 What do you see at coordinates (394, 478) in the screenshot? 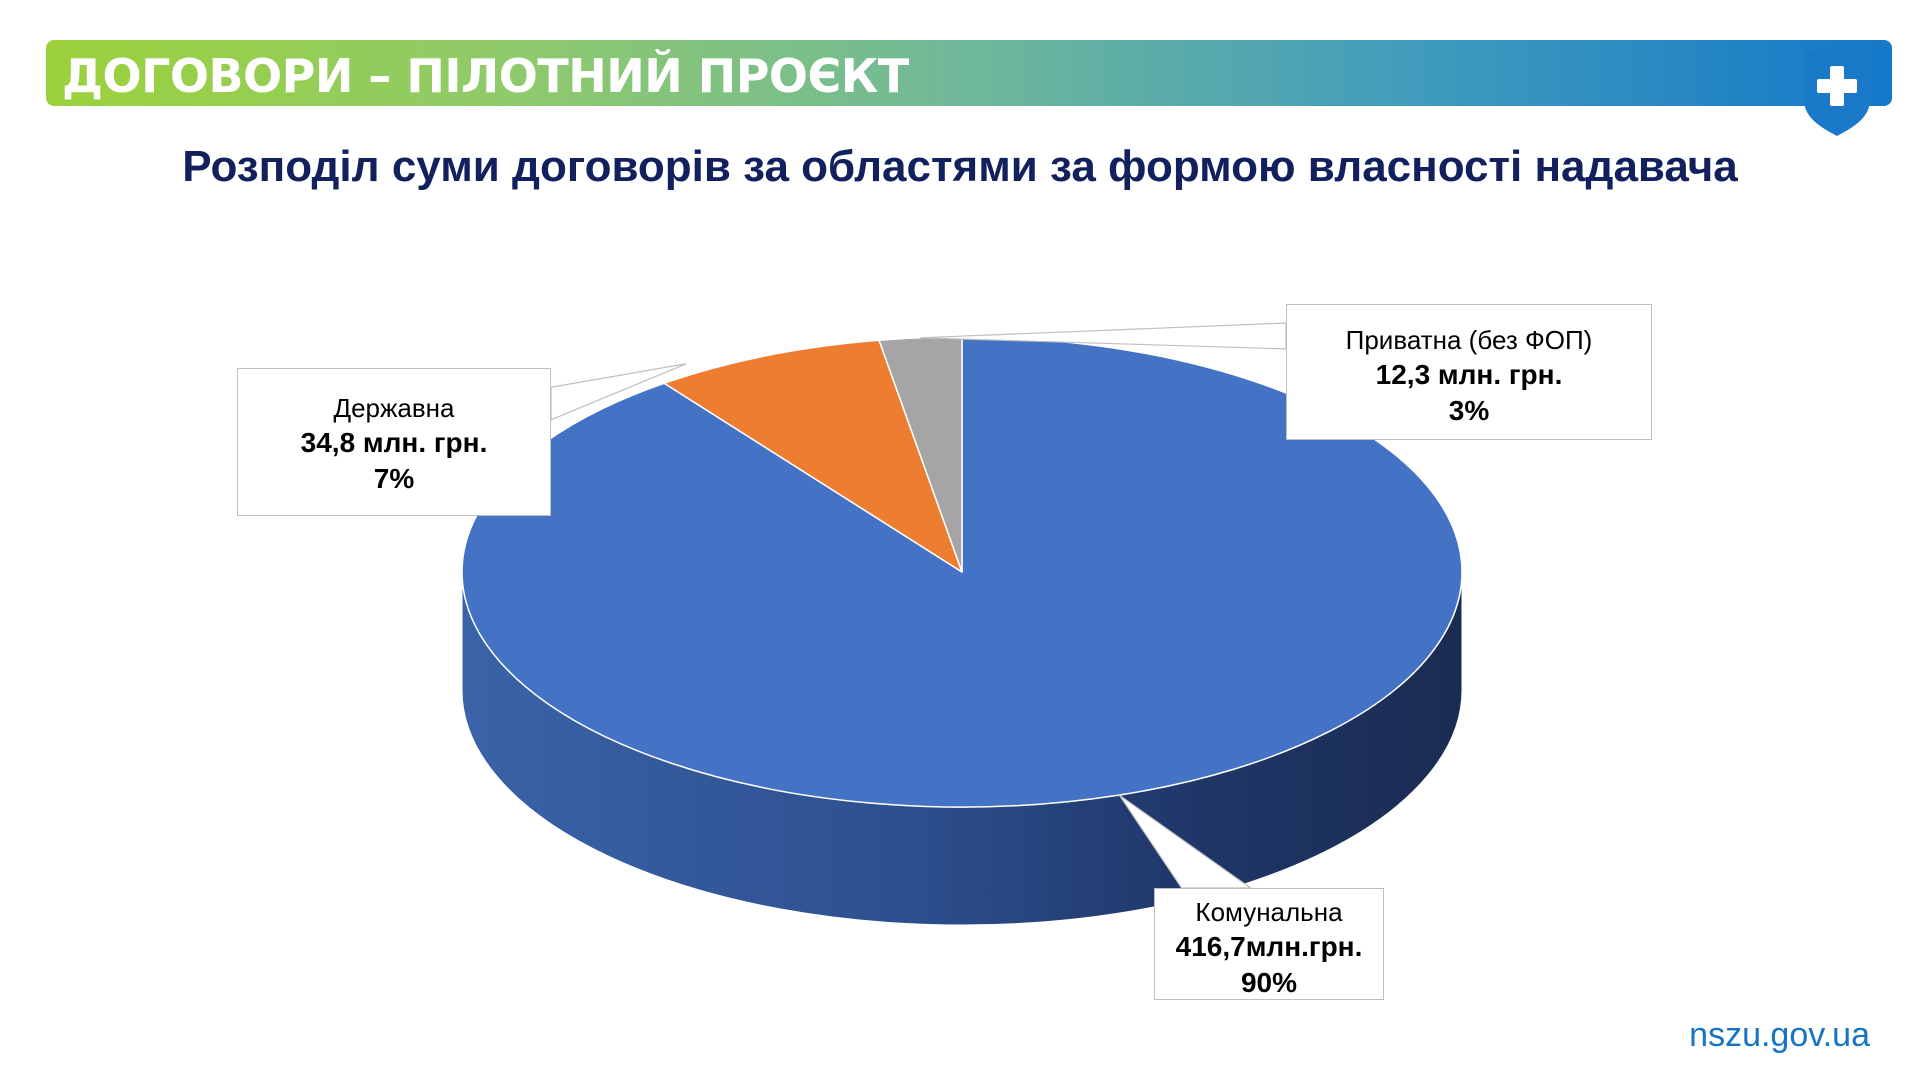
I see `slice-percent-label: 7%` at bounding box center [394, 478].